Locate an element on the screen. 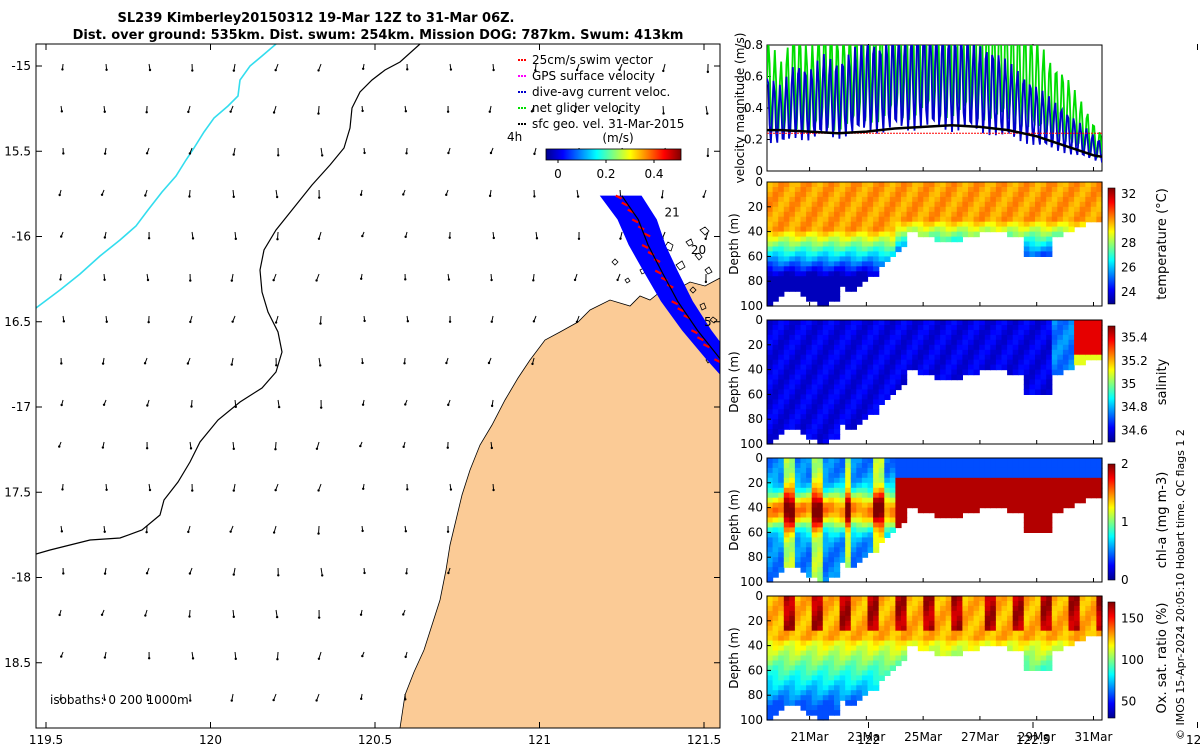 Image resolution: width=1200 pixels, height=750 pixels. velocity-ylabel: velocity magnitude (m/s) is located at coordinates (740, 108).